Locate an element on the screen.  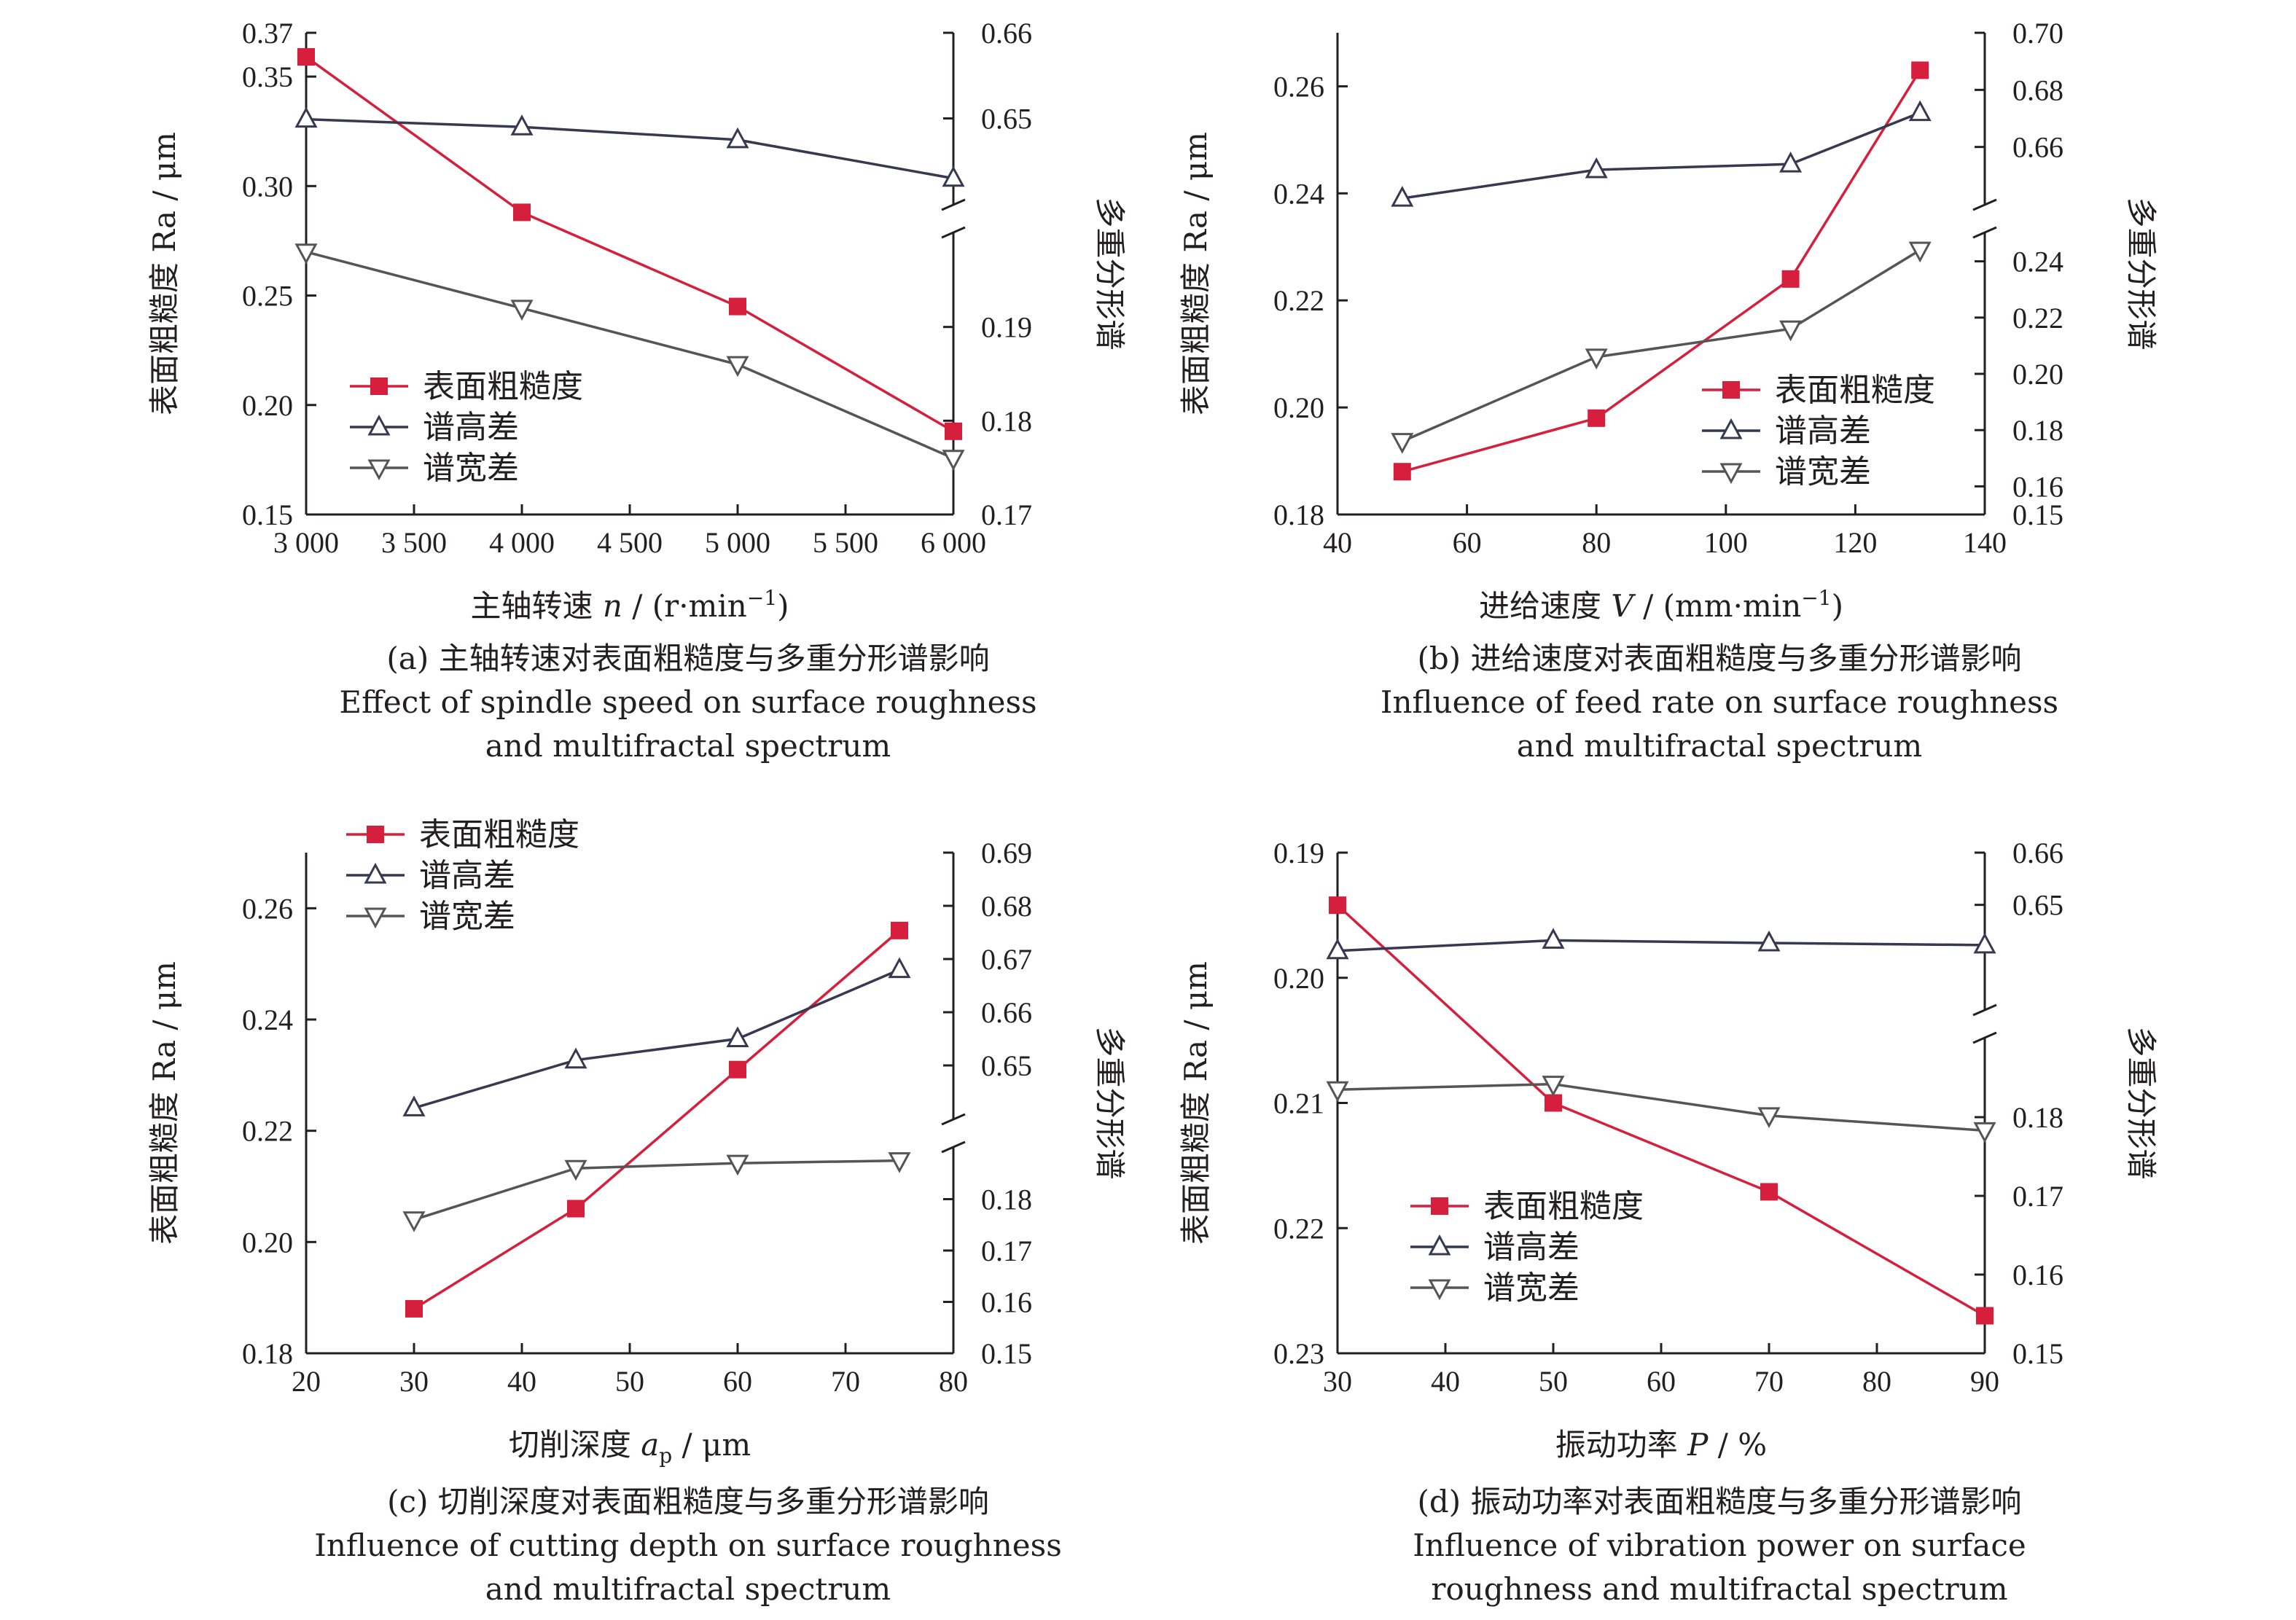
x-axis-label-variable: V is located at coordinates (1623, 606).